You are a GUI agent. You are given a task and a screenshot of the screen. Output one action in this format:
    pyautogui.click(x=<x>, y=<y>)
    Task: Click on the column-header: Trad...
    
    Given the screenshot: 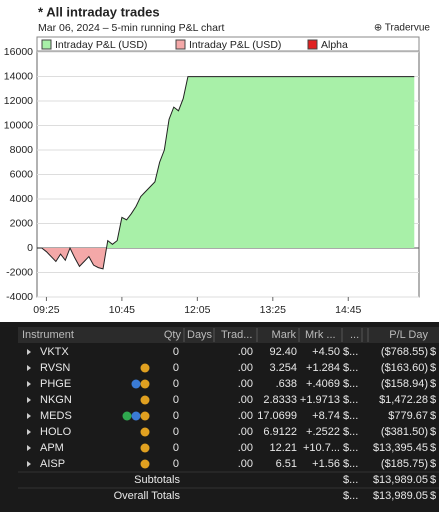 What is the action you would take?
    pyautogui.click(x=236, y=335)
    